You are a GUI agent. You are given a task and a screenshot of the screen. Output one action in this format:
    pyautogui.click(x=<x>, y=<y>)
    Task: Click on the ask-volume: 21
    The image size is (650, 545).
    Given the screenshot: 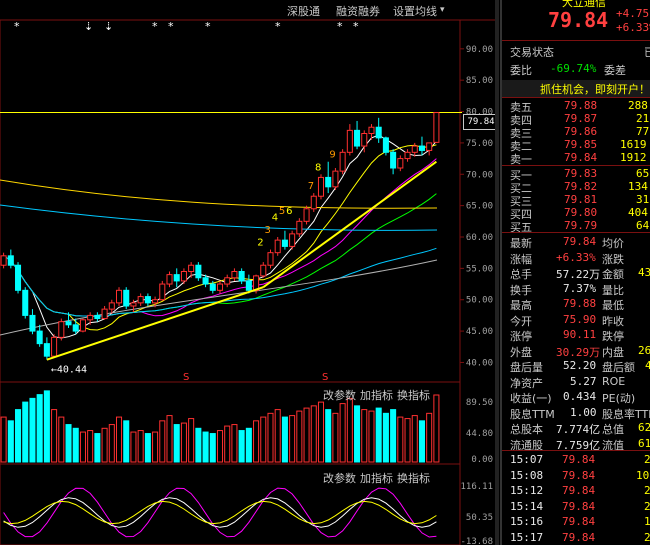 What is the action you would take?
    pyautogui.click(x=643, y=118)
    